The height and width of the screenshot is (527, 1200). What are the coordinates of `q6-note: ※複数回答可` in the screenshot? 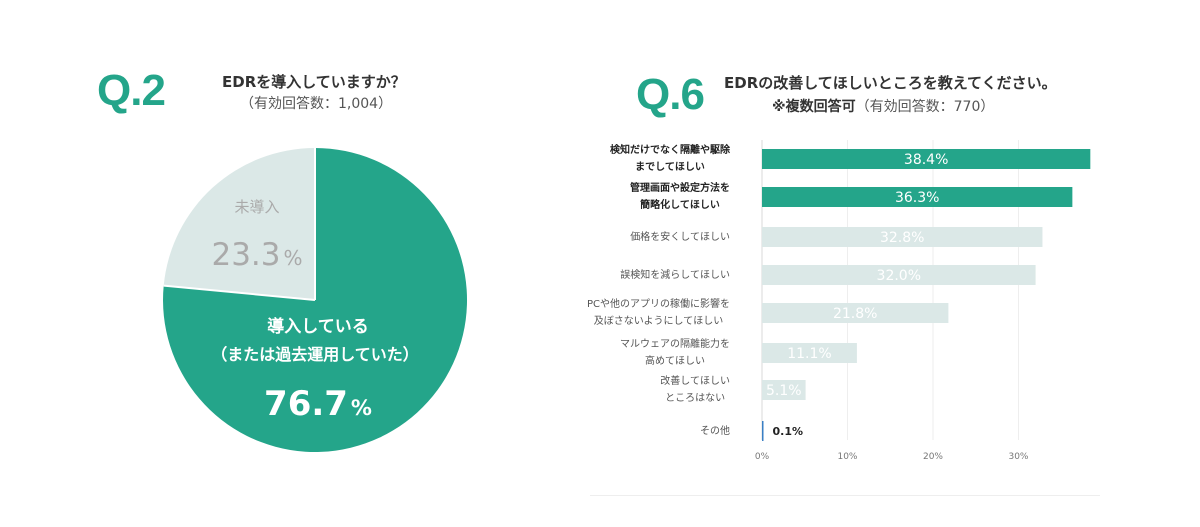 It's located at (814, 107).